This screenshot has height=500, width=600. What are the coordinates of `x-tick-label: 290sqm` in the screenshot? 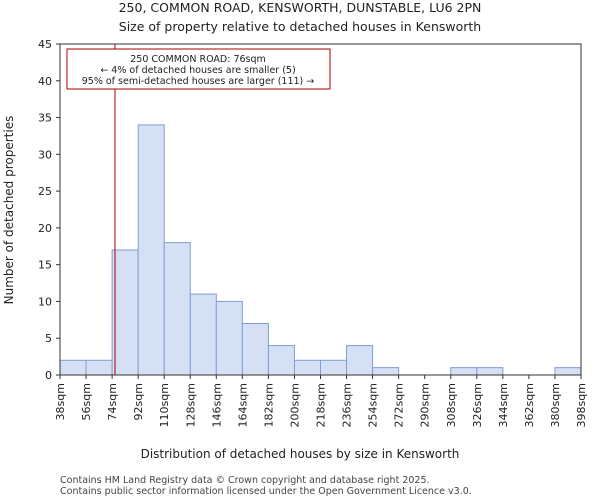 It's located at (425, 405).